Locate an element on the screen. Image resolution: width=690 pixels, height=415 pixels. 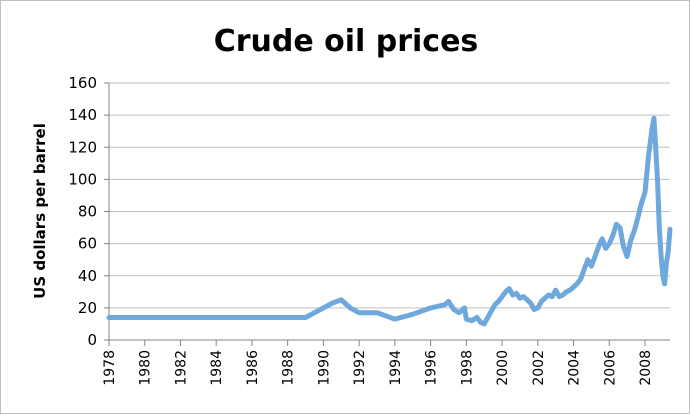
chart-title: Crude oil prices is located at coordinates (346, 41).